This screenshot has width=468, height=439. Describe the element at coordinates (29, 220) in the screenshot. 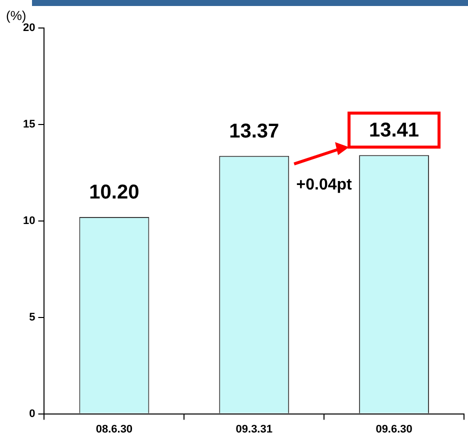

I see `y-tick-label: 10` at that location.